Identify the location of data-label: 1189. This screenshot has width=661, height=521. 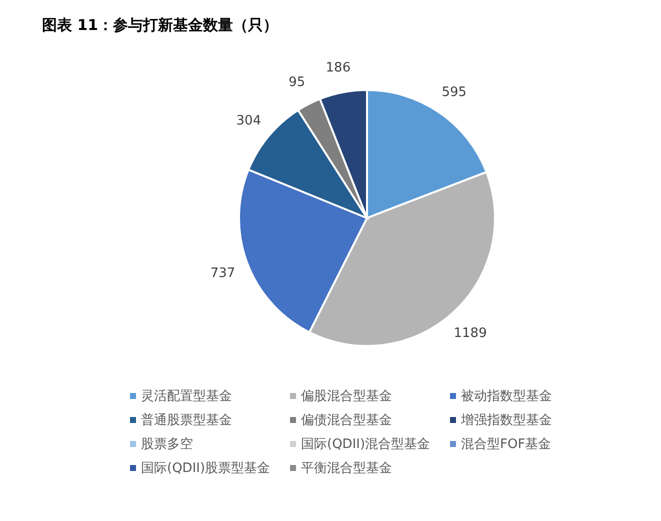
(470, 334).